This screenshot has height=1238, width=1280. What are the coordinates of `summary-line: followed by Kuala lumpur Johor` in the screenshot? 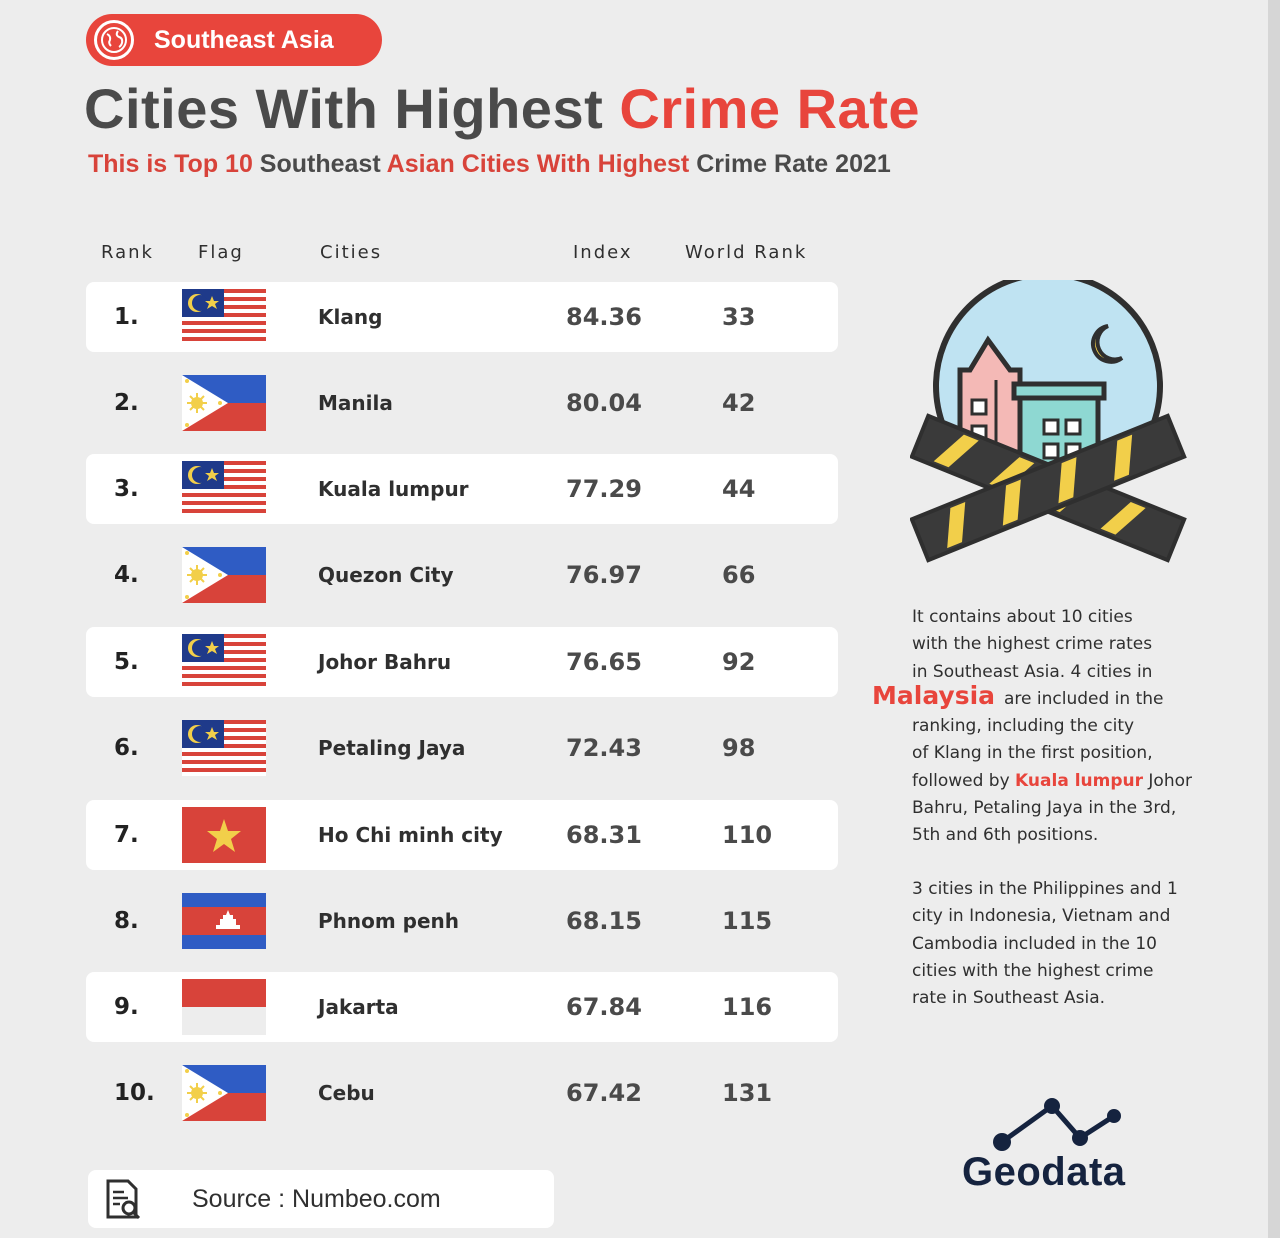 It's located at (1067, 781).